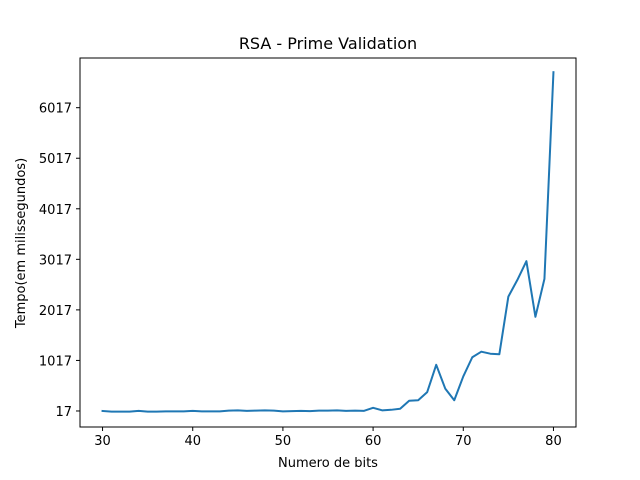  Describe the element at coordinates (63, 412) in the screenshot. I see `y-tick-label: 17` at that location.